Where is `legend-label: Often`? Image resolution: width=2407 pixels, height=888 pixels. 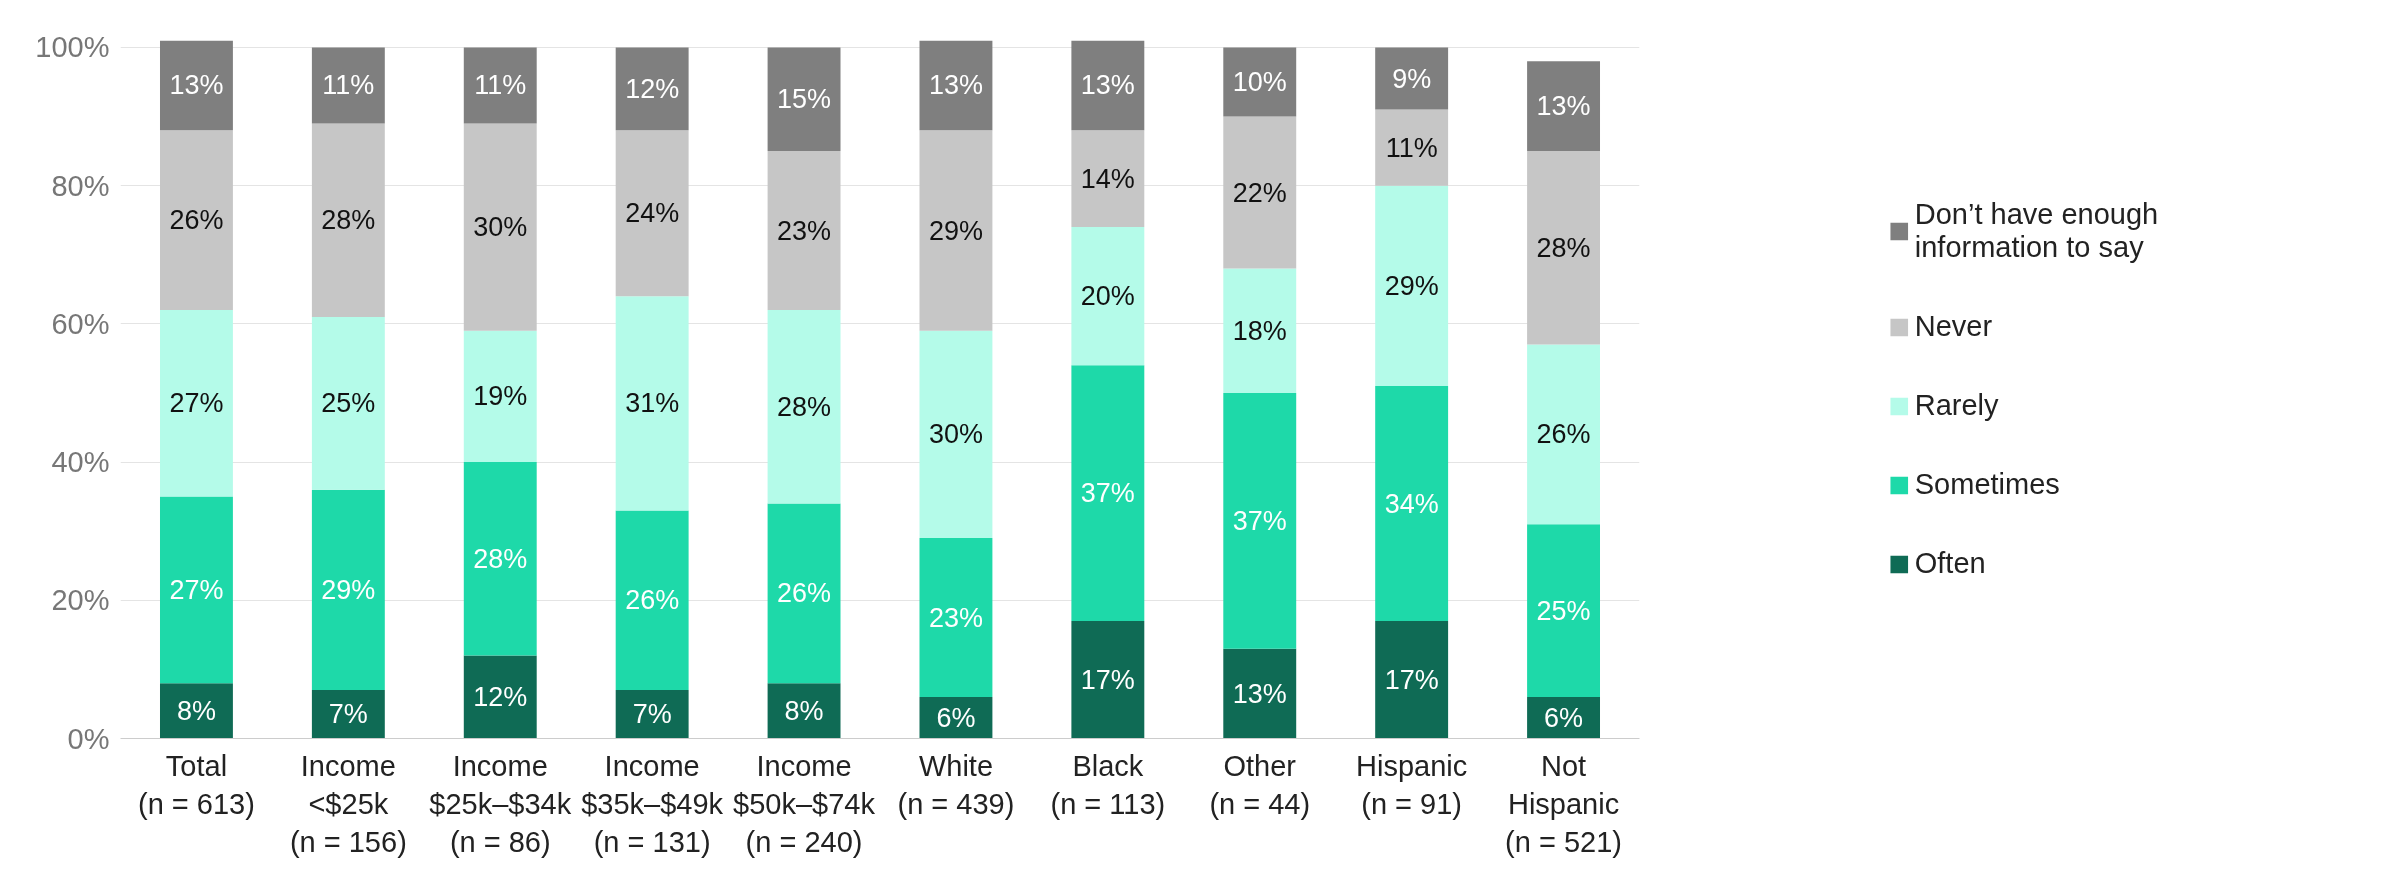
legend-label: Often is located at coordinates (1950, 563).